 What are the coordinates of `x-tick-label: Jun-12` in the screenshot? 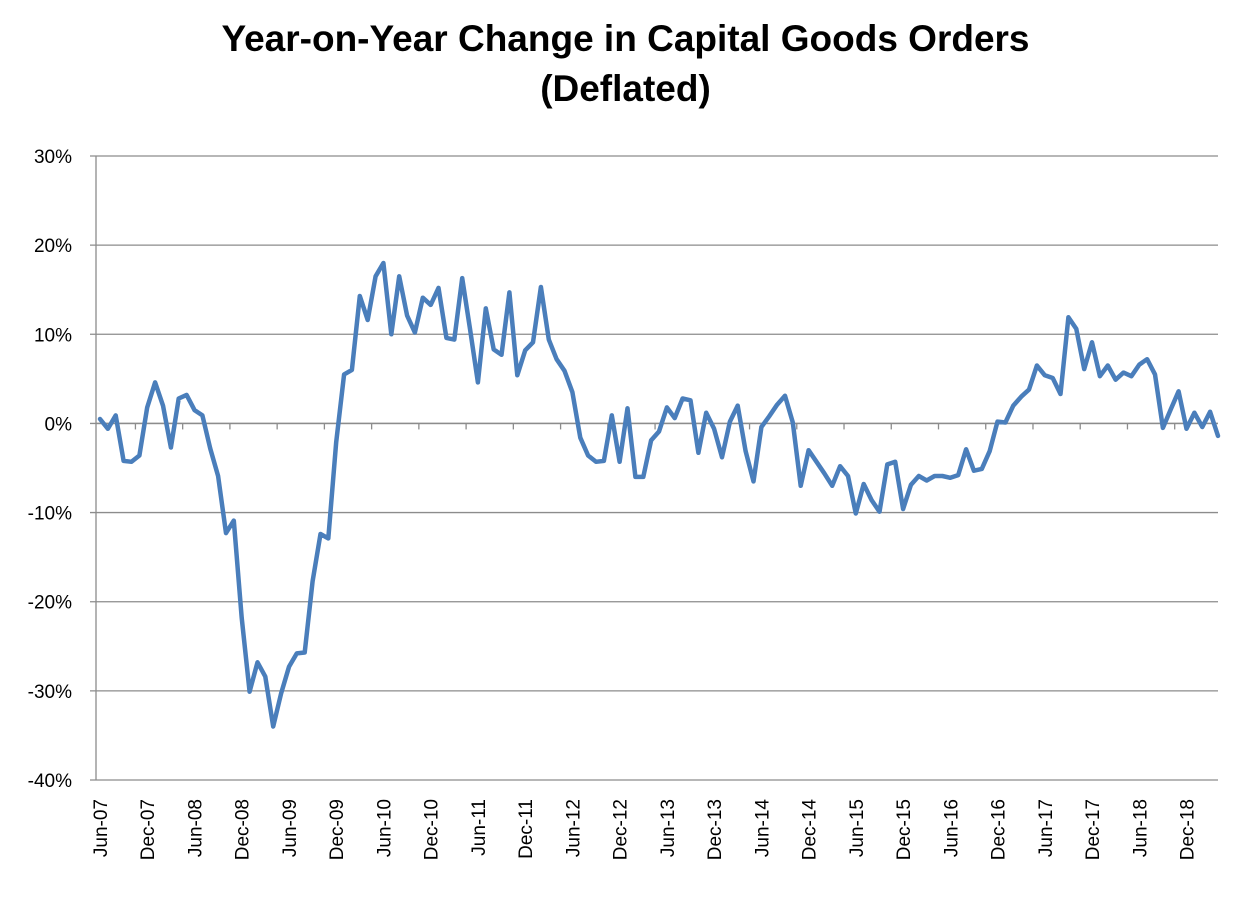 It's located at (573, 828).